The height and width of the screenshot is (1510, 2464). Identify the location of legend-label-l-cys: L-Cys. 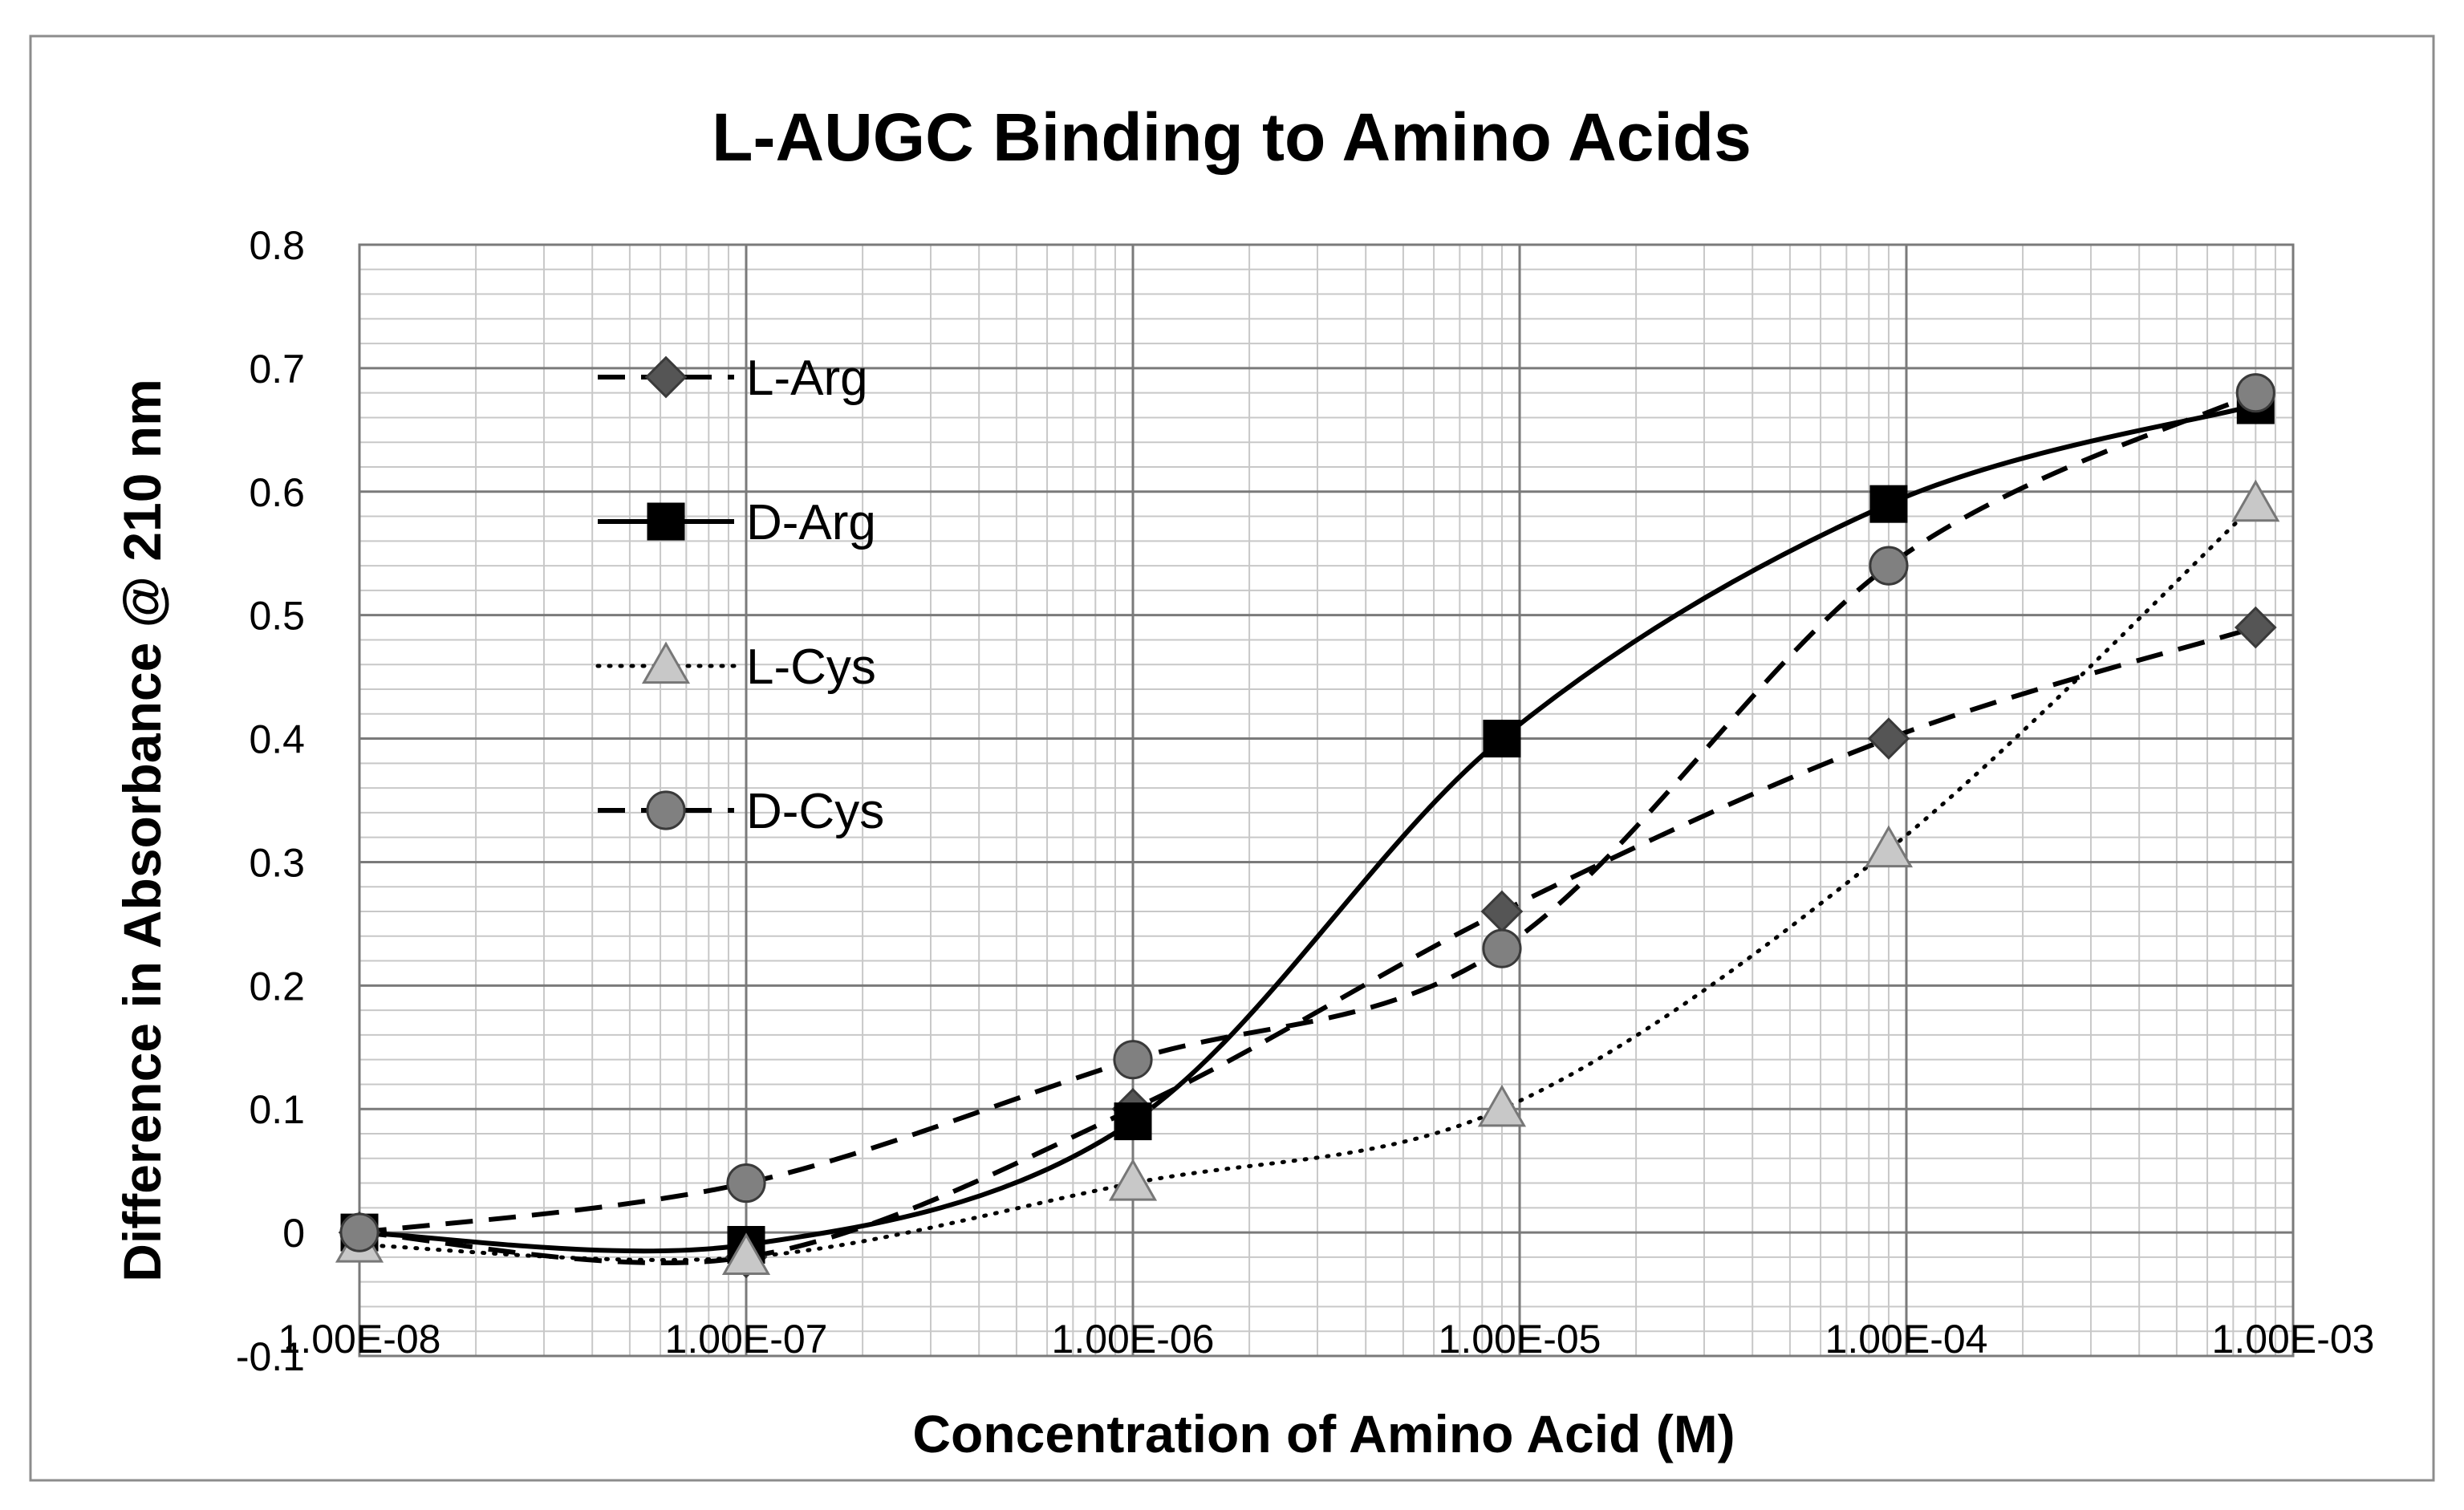
(811, 667).